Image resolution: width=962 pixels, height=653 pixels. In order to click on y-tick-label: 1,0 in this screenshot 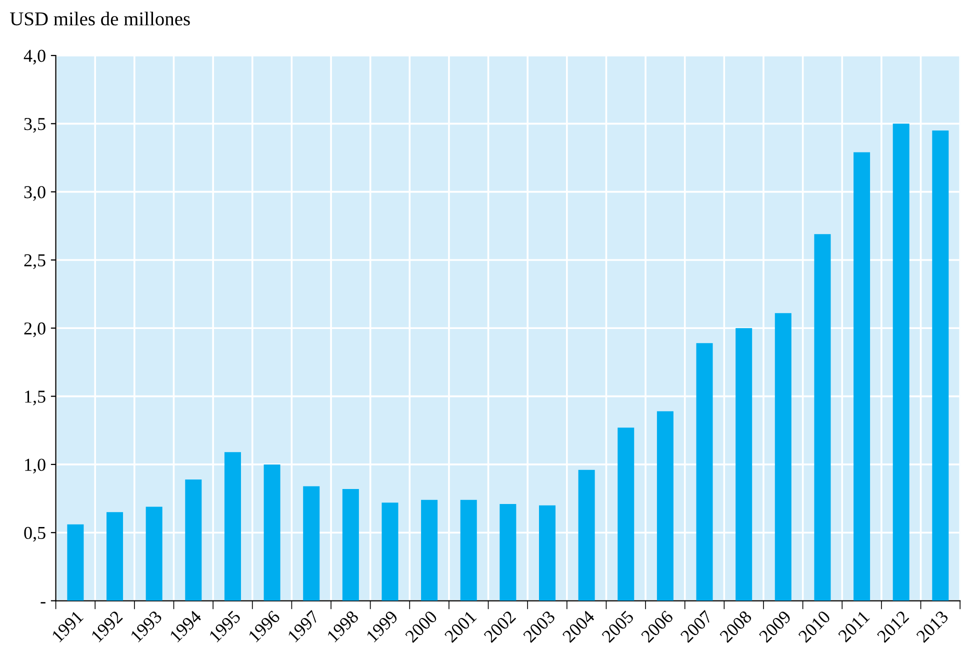, I will do `click(35, 466)`.